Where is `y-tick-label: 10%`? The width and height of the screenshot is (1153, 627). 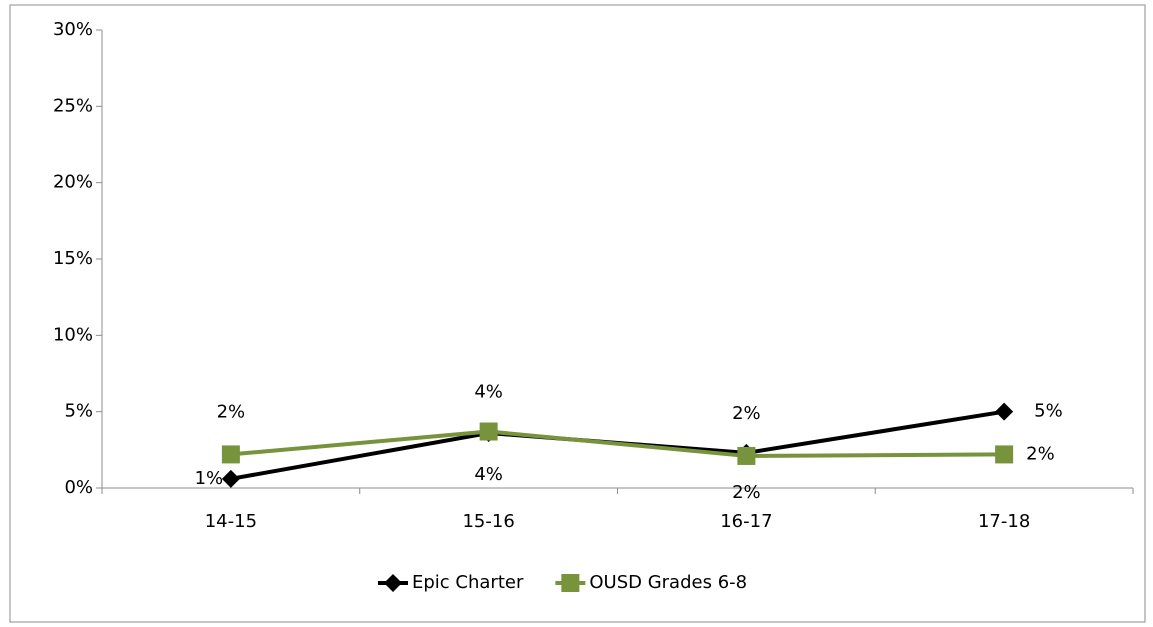 y-tick-label: 10% is located at coordinates (73, 334).